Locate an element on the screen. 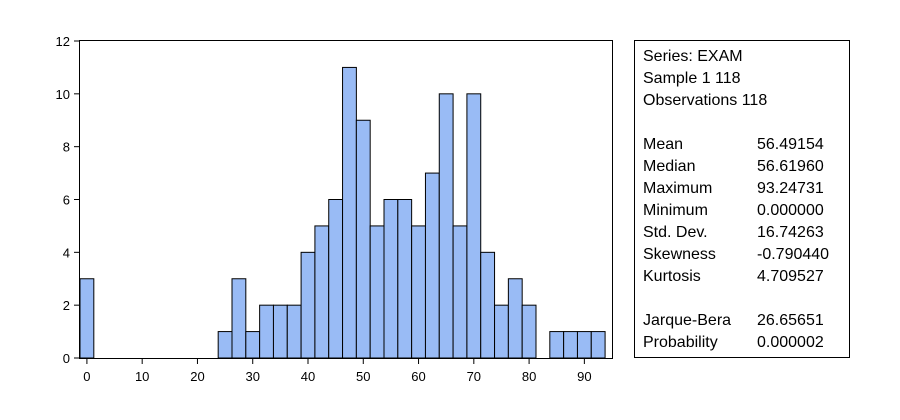 The height and width of the screenshot is (420, 900). y-axis: 0 2 4 6 8 10 12 is located at coordinates (68, 200).